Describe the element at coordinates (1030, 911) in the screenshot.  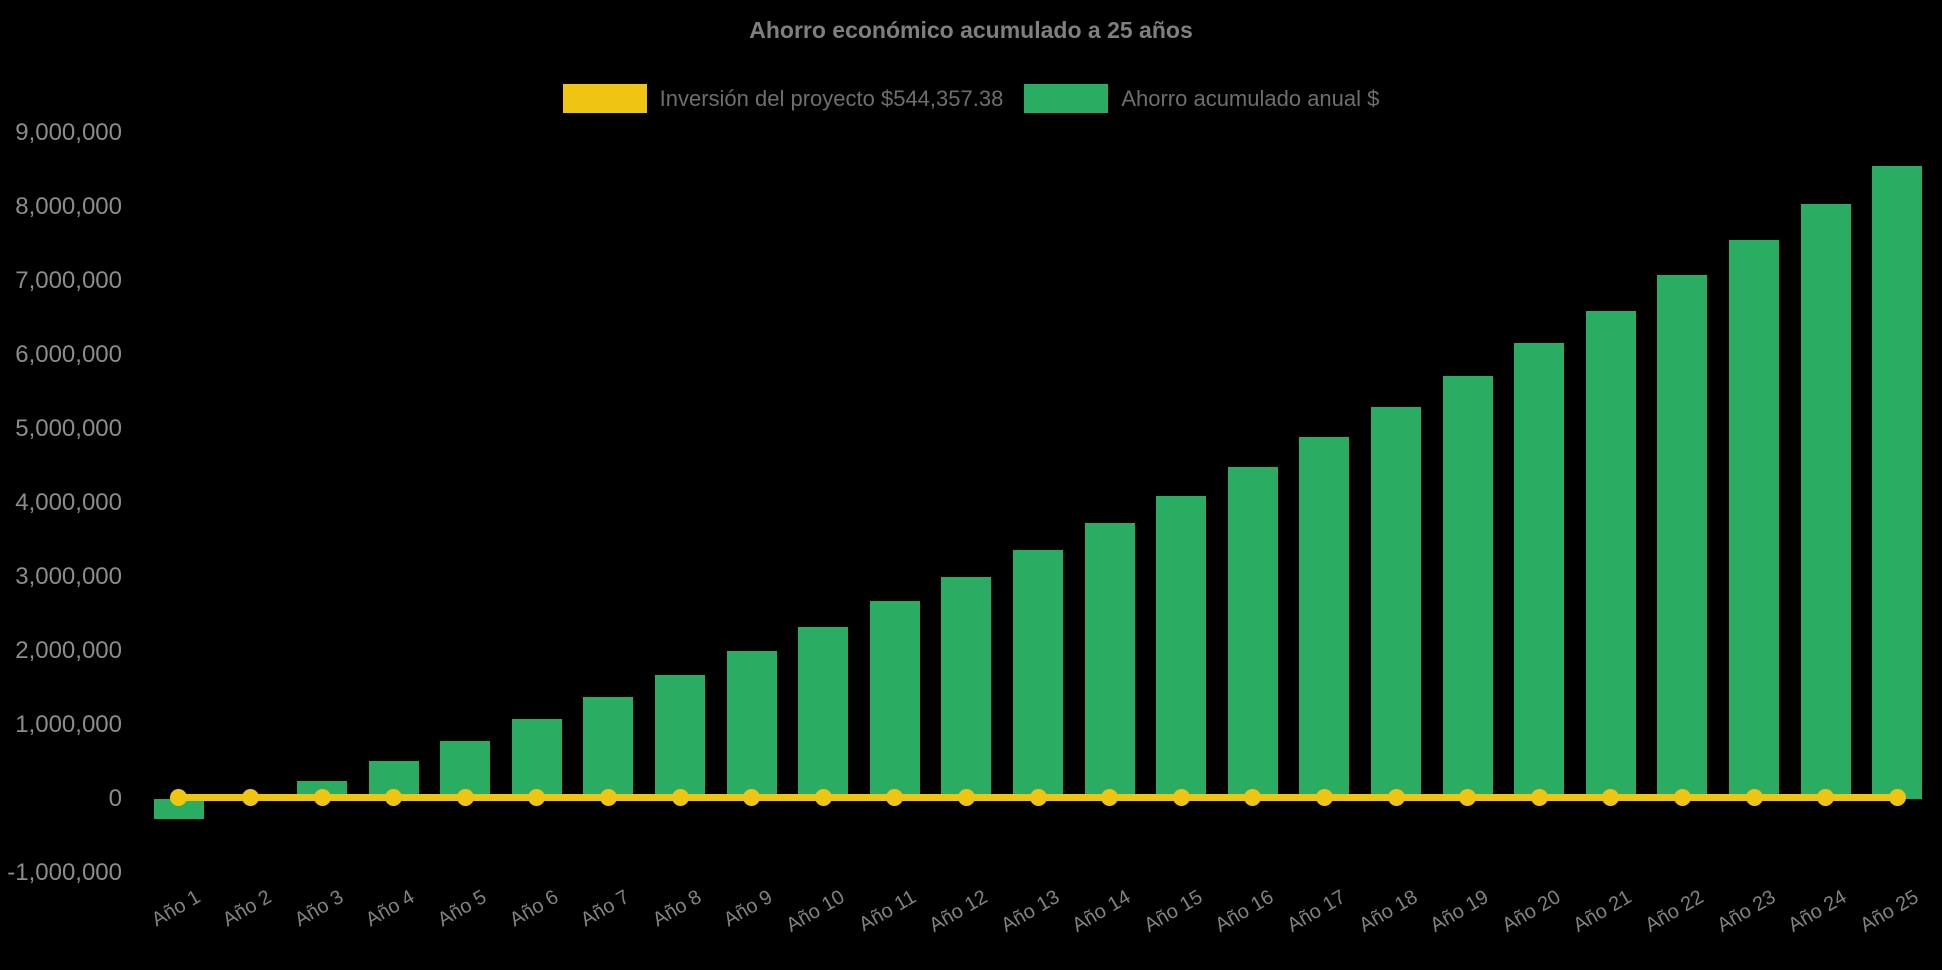
I see `x-tick-label-año-13: Año 13` at that location.